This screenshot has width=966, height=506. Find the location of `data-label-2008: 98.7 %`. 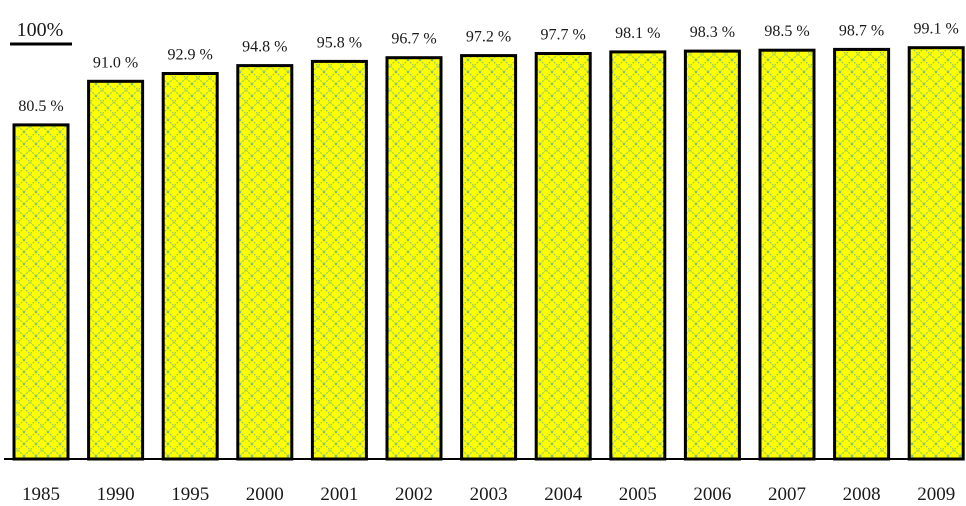

data-label-2008: 98.7 % is located at coordinates (861, 30).